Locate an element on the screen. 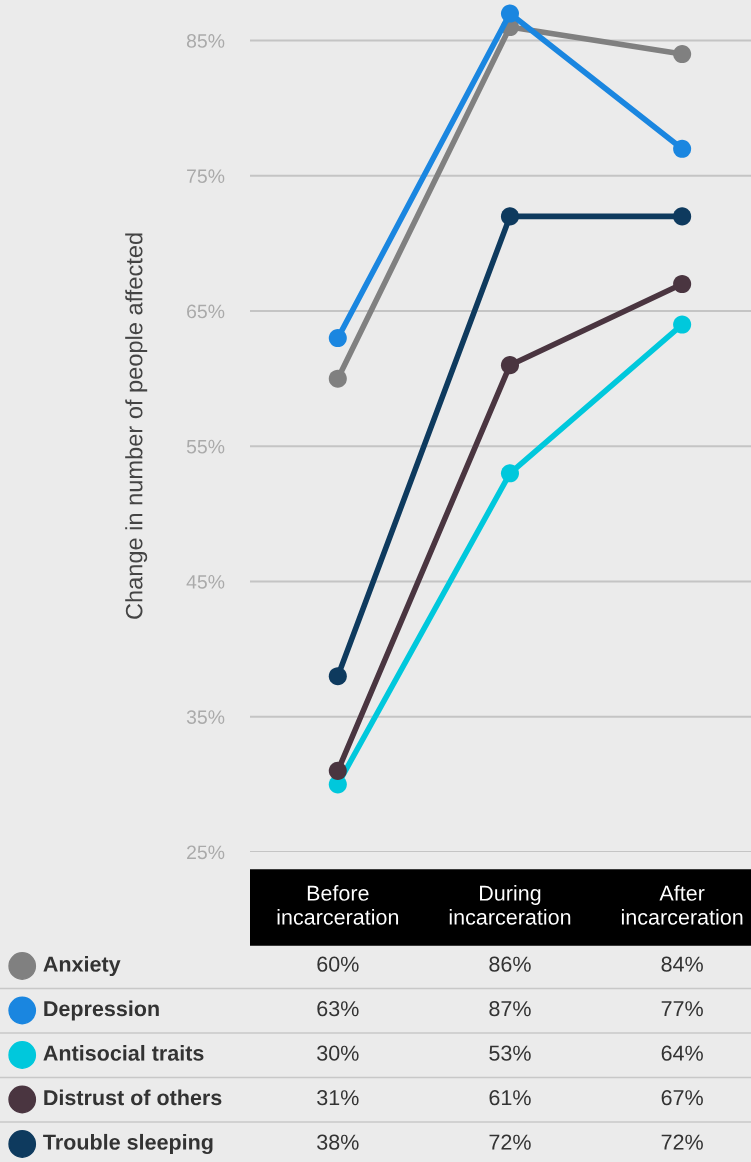 The image size is (751, 1162). data-label: 38% is located at coordinates (338, 1142).